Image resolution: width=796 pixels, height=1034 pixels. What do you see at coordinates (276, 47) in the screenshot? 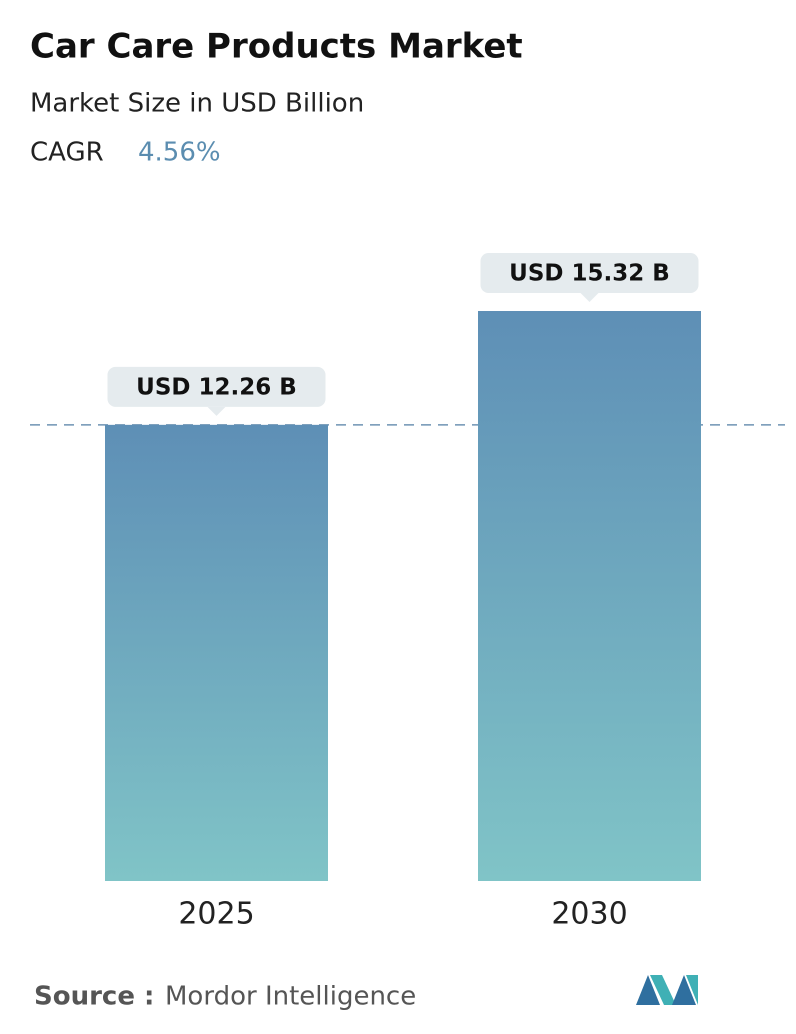
I see `chart-title: Car Care Products Market` at bounding box center [276, 47].